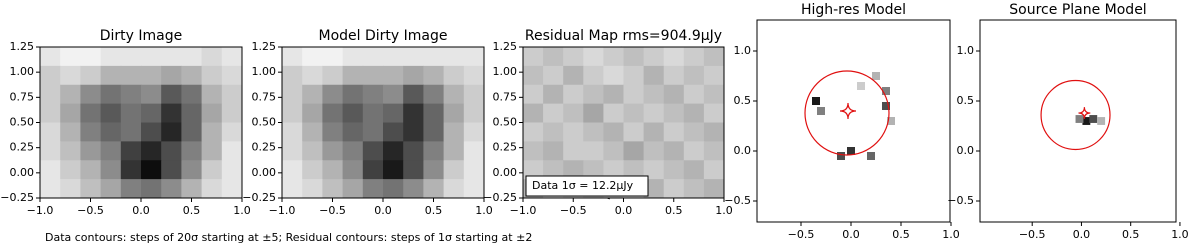  Describe the element at coordinates (505, 122) in the screenshot. I see `y-tick-label: 0.50` at that location.